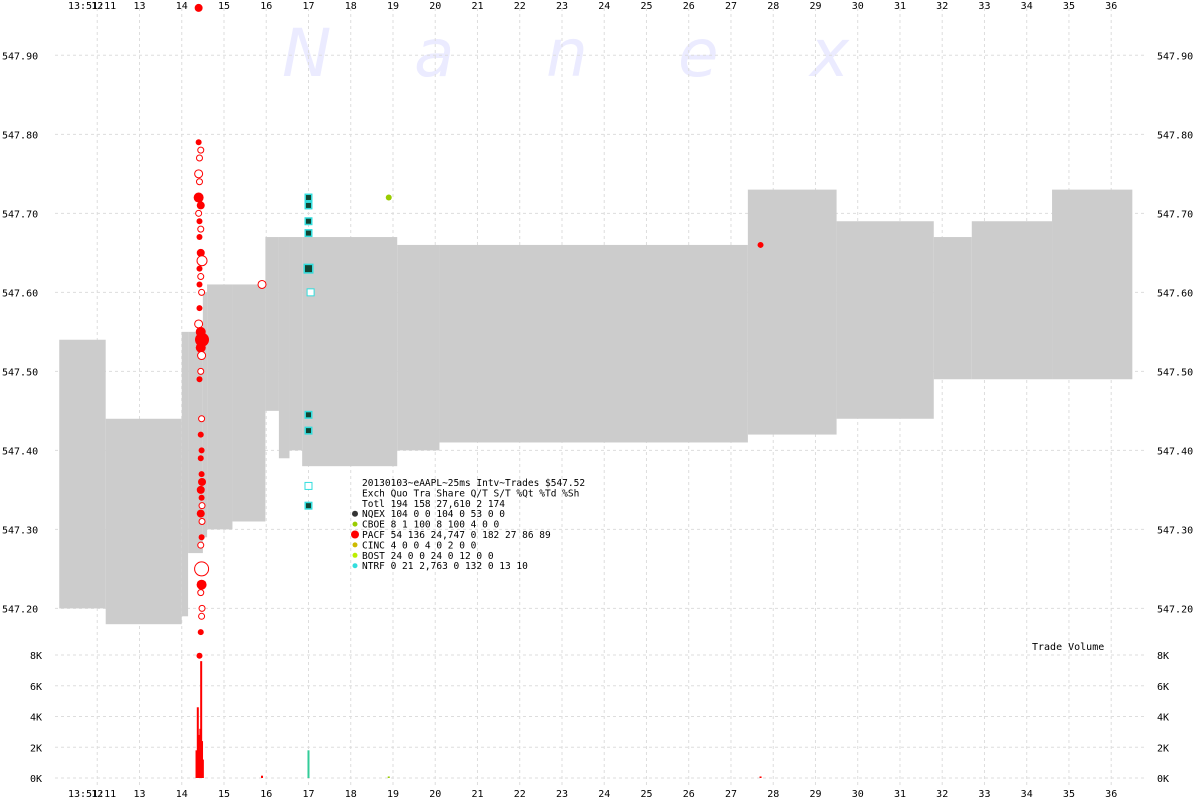 Image resolution: width=1200 pixels, height=800 pixels. Describe the element at coordinates (224, 6) in the screenshot. I see `x-tick-label-top: 15` at that location.